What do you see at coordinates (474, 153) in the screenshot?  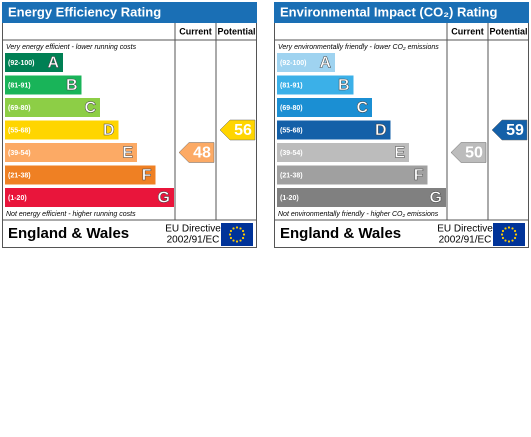 I see `rating-value: 50` at bounding box center [474, 153].